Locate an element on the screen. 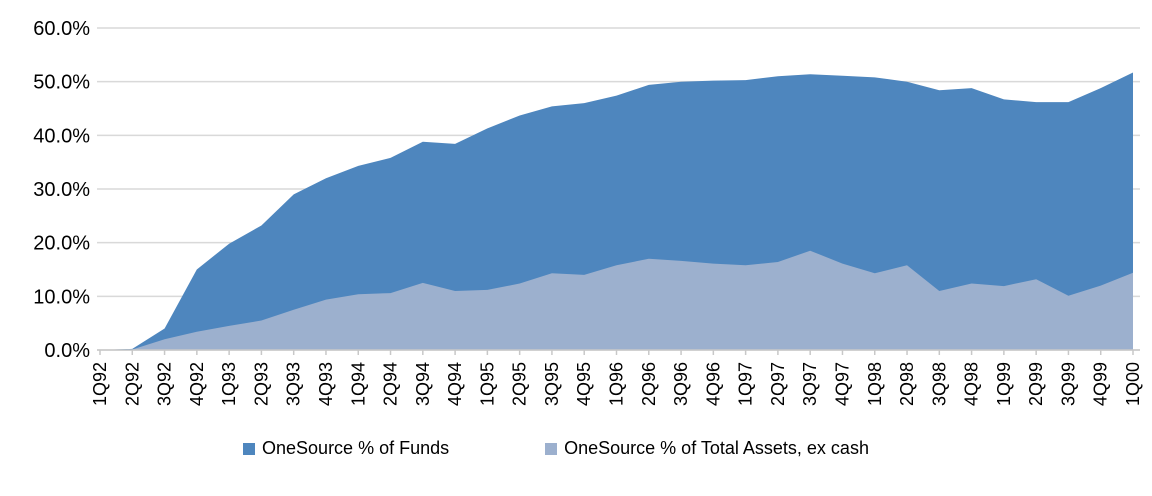 The image size is (1152, 496). x-axis-label: 1Q94 is located at coordinates (358, 384).